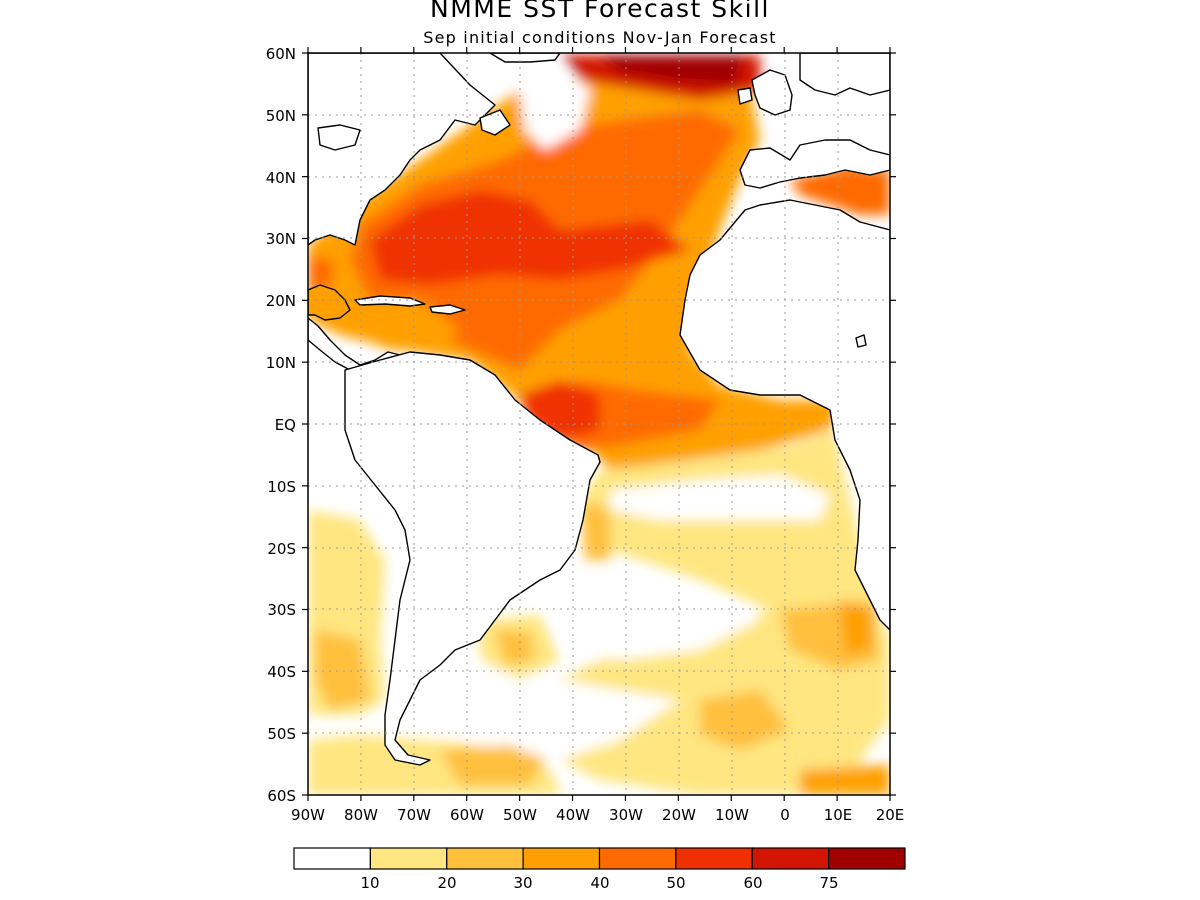 The image size is (1200, 900). I want to click on lon-label: 90W, so click(308, 815).